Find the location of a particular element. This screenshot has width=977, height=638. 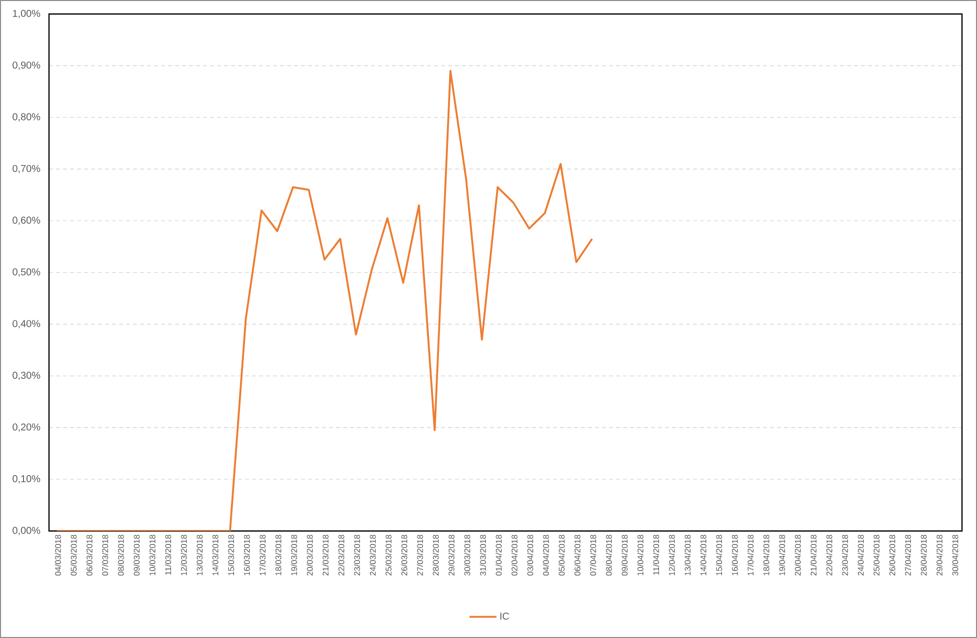

x-tick-label: 21/04/2018 is located at coordinates (813, 555).